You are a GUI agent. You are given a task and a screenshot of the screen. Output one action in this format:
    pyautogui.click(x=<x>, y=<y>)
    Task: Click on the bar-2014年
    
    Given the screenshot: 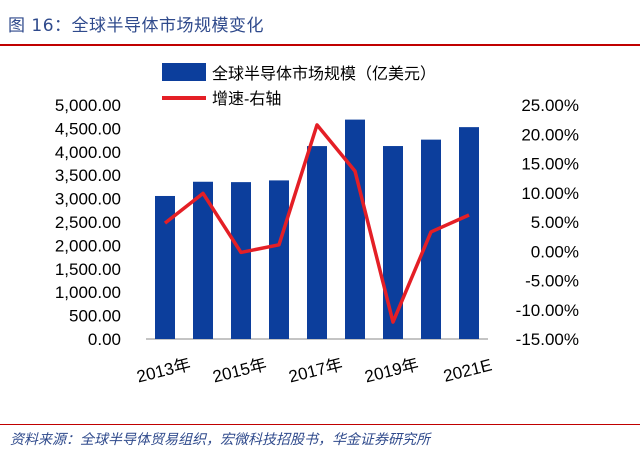 What is the action you would take?
    pyautogui.click(x=203, y=260)
    